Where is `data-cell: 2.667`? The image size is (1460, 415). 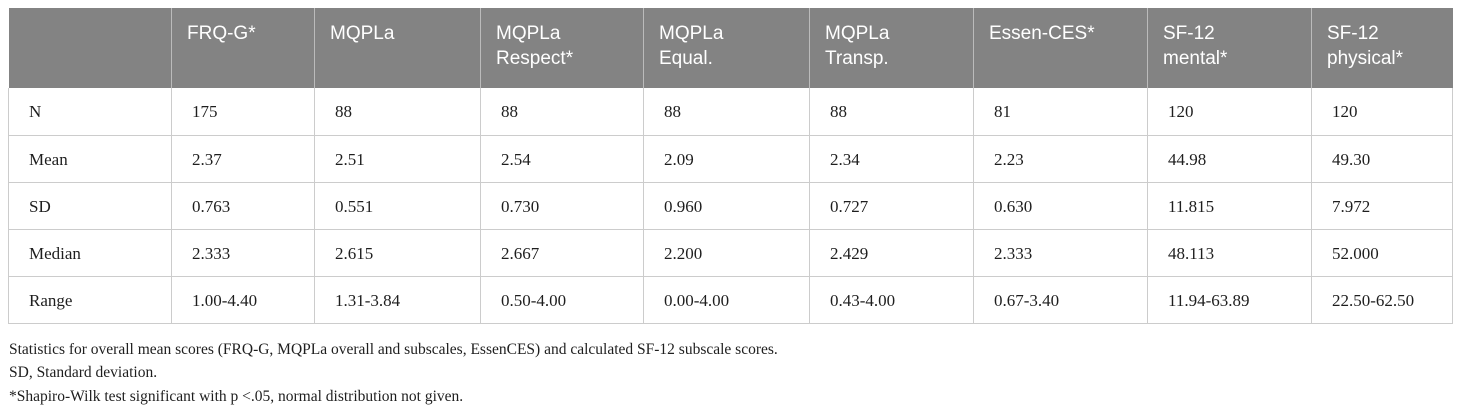 data-cell: 2.667 is located at coordinates (562, 253).